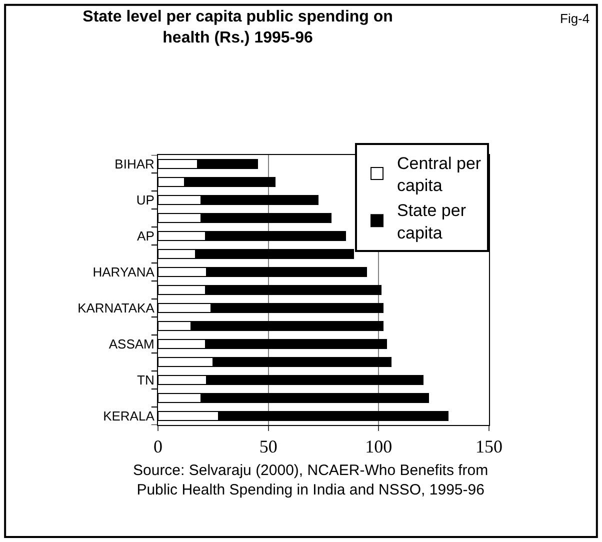 This screenshot has height=542, width=602. Describe the element at coordinates (575, 18) in the screenshot. I see `text: Fig-4` at that location.